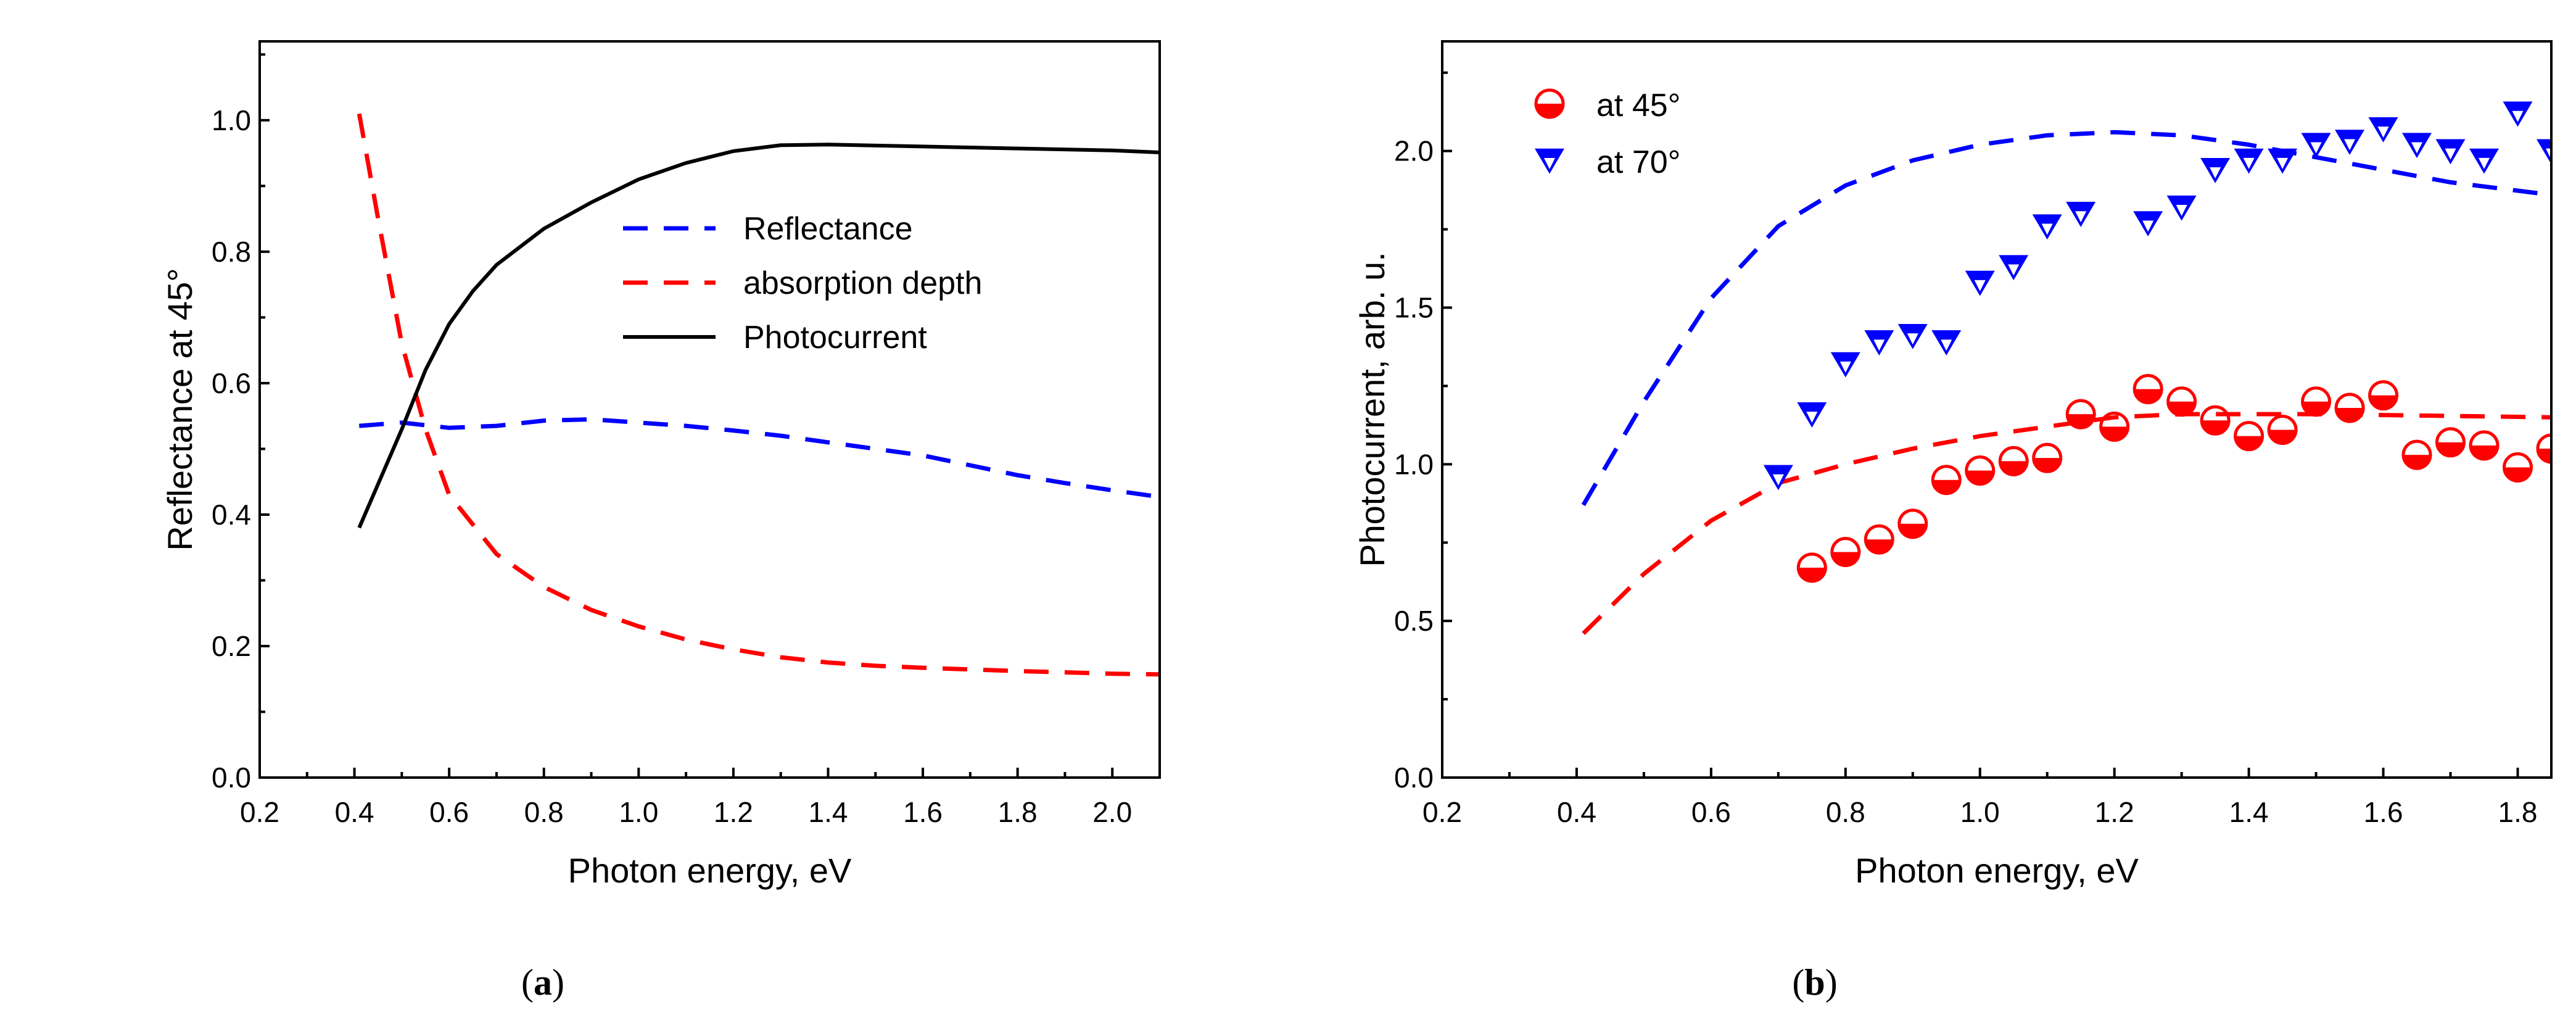 The width and height of the screenshot is (2576, 1017). Describe the element at coordinates (1372, 410) in the screenshot. I see `y-axis-label: Photocurrent, arb. u.` at that location.